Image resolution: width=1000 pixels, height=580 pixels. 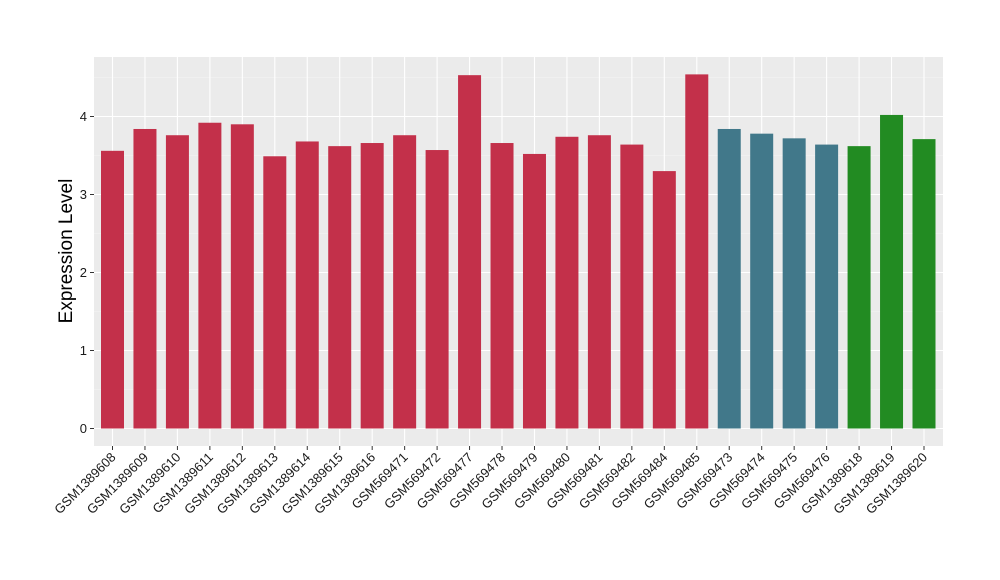 I want to click on y-tick-label: 4, so click(x=83, y=116).